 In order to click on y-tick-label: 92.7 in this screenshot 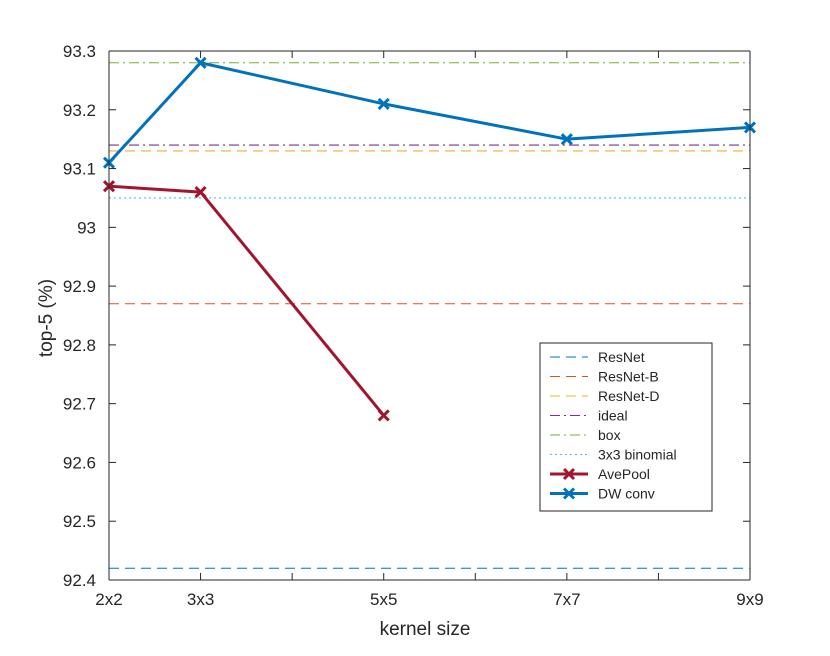, I will do `click(79, 404)`.